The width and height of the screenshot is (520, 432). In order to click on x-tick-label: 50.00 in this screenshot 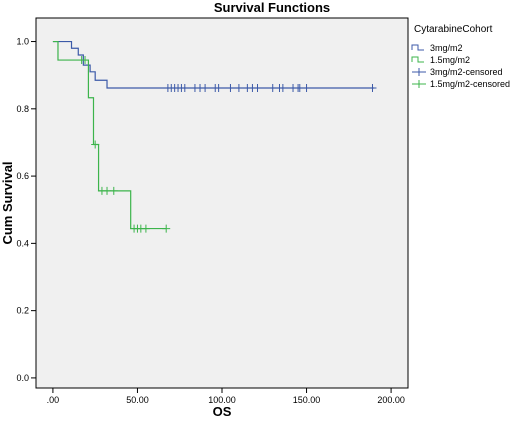, I will do `click(137, 400)`.